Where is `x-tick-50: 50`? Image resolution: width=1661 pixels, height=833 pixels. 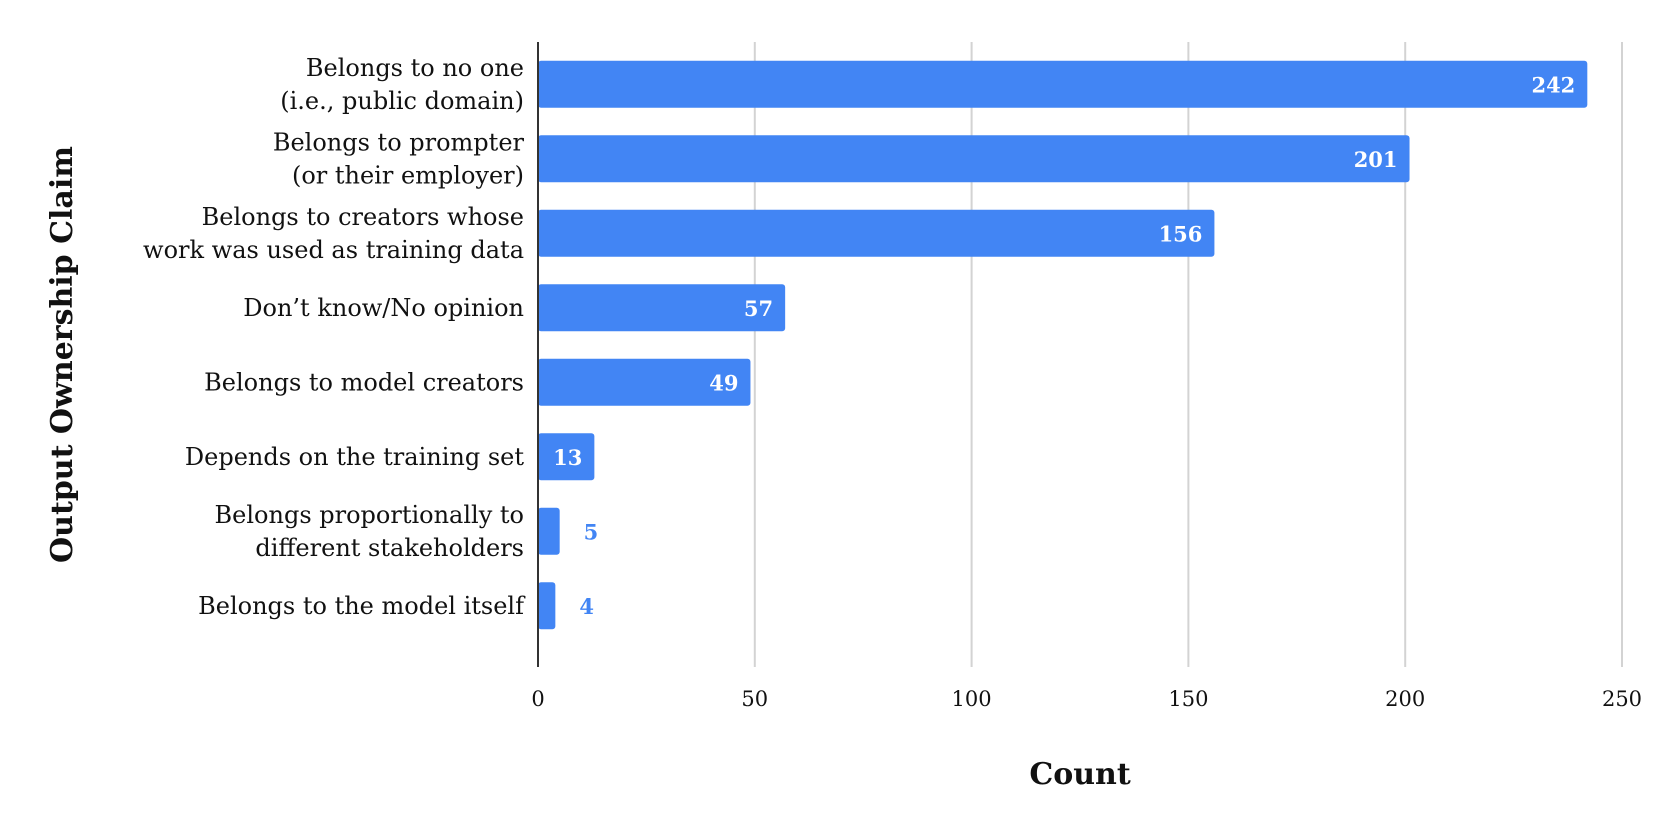 x-tick-50: 50 is located at coordinates (754, 699).